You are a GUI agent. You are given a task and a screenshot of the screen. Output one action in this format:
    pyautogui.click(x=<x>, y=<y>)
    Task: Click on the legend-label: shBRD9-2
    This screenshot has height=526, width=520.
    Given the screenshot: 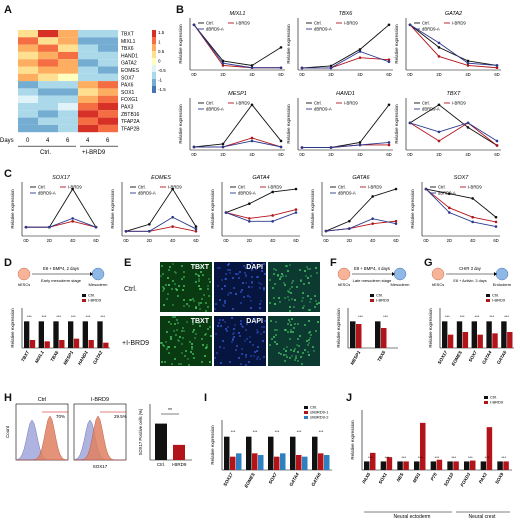 What is the action you would take?
    pyautogui.click(x=319, y=417)
    